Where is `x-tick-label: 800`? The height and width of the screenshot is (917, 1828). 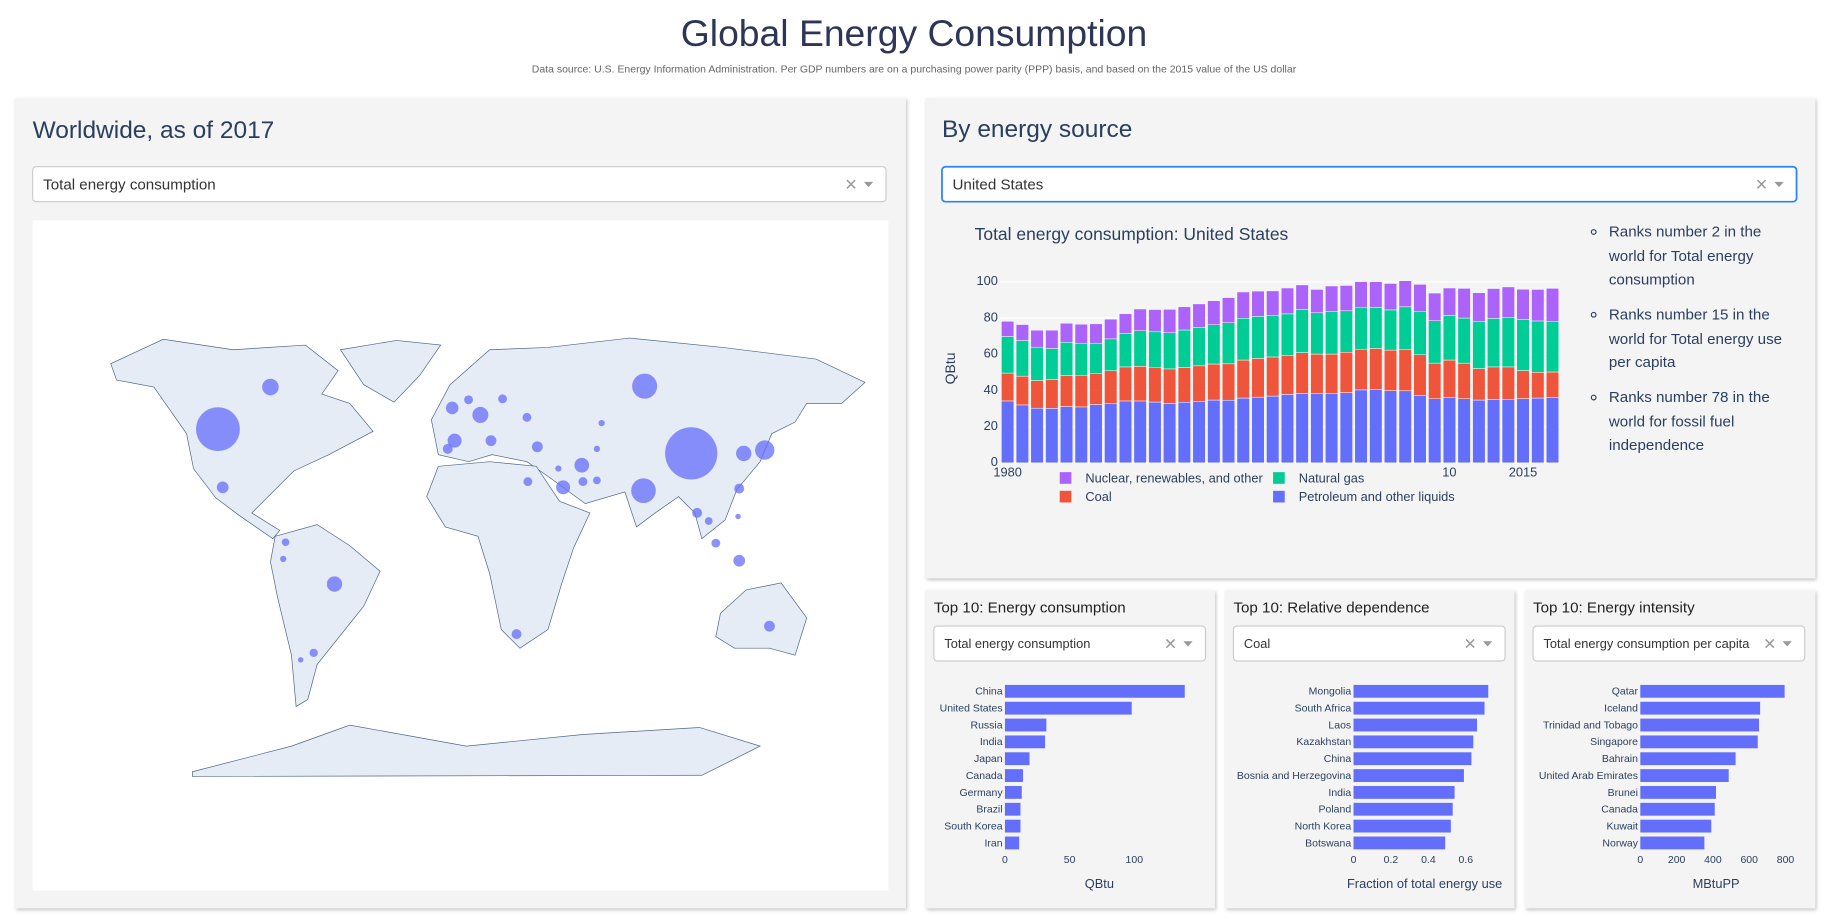 x-tick-label: 800 is located at coordinates (1786, 860).